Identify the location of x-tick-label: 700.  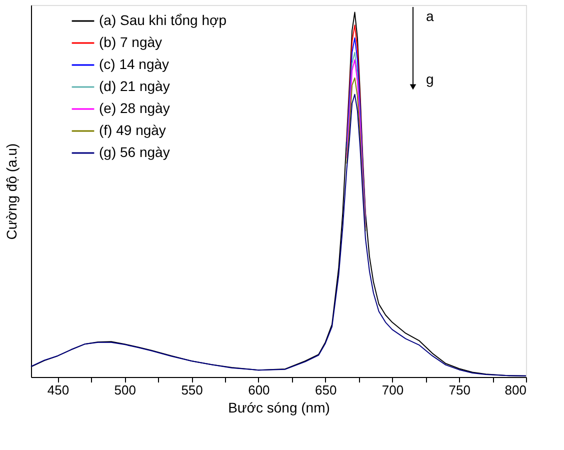
(393, 390).